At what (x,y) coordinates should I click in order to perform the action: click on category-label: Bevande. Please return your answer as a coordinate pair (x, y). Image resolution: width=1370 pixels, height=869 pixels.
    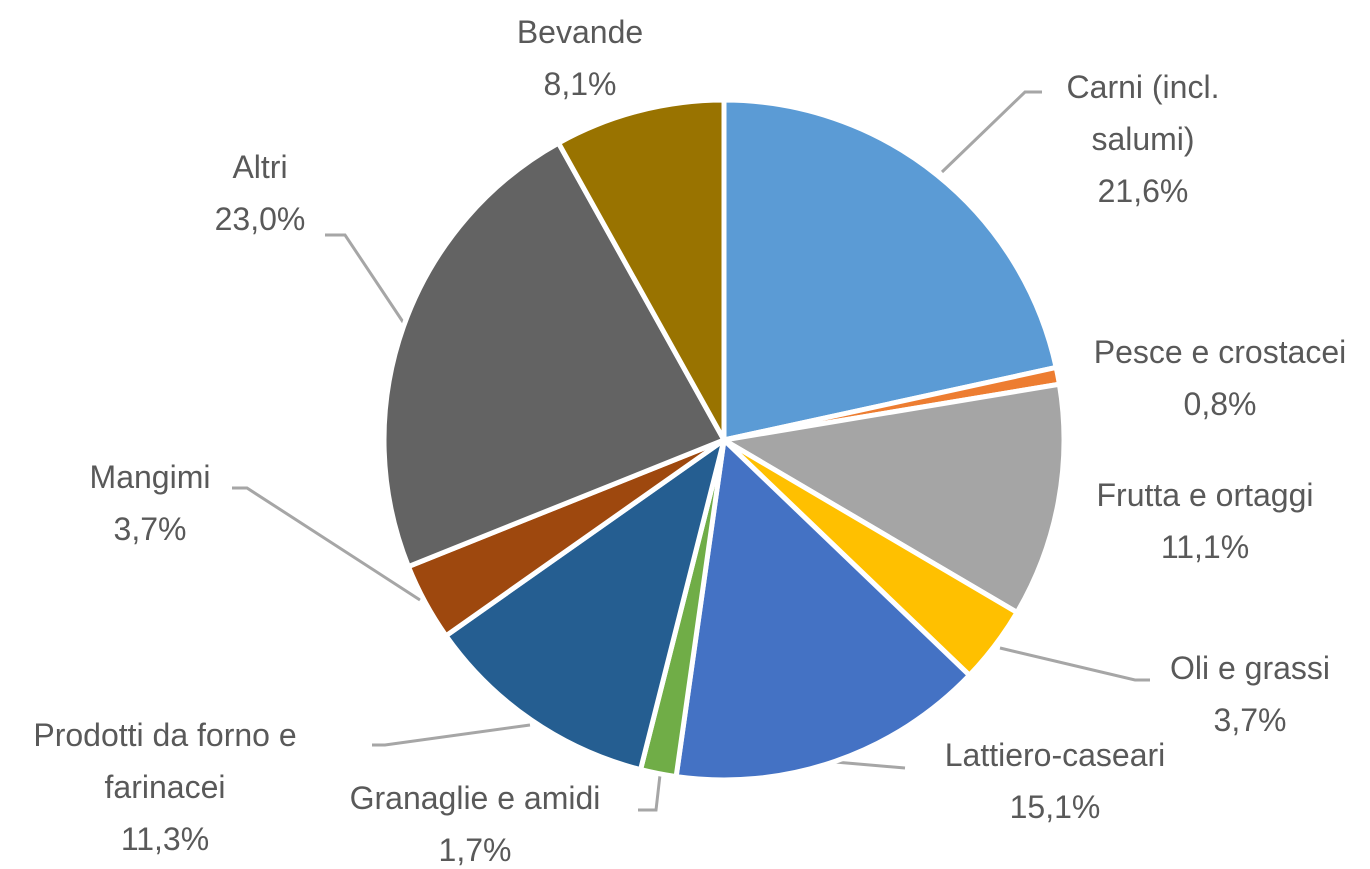
    Looking at the image, I should click on (580, 32).